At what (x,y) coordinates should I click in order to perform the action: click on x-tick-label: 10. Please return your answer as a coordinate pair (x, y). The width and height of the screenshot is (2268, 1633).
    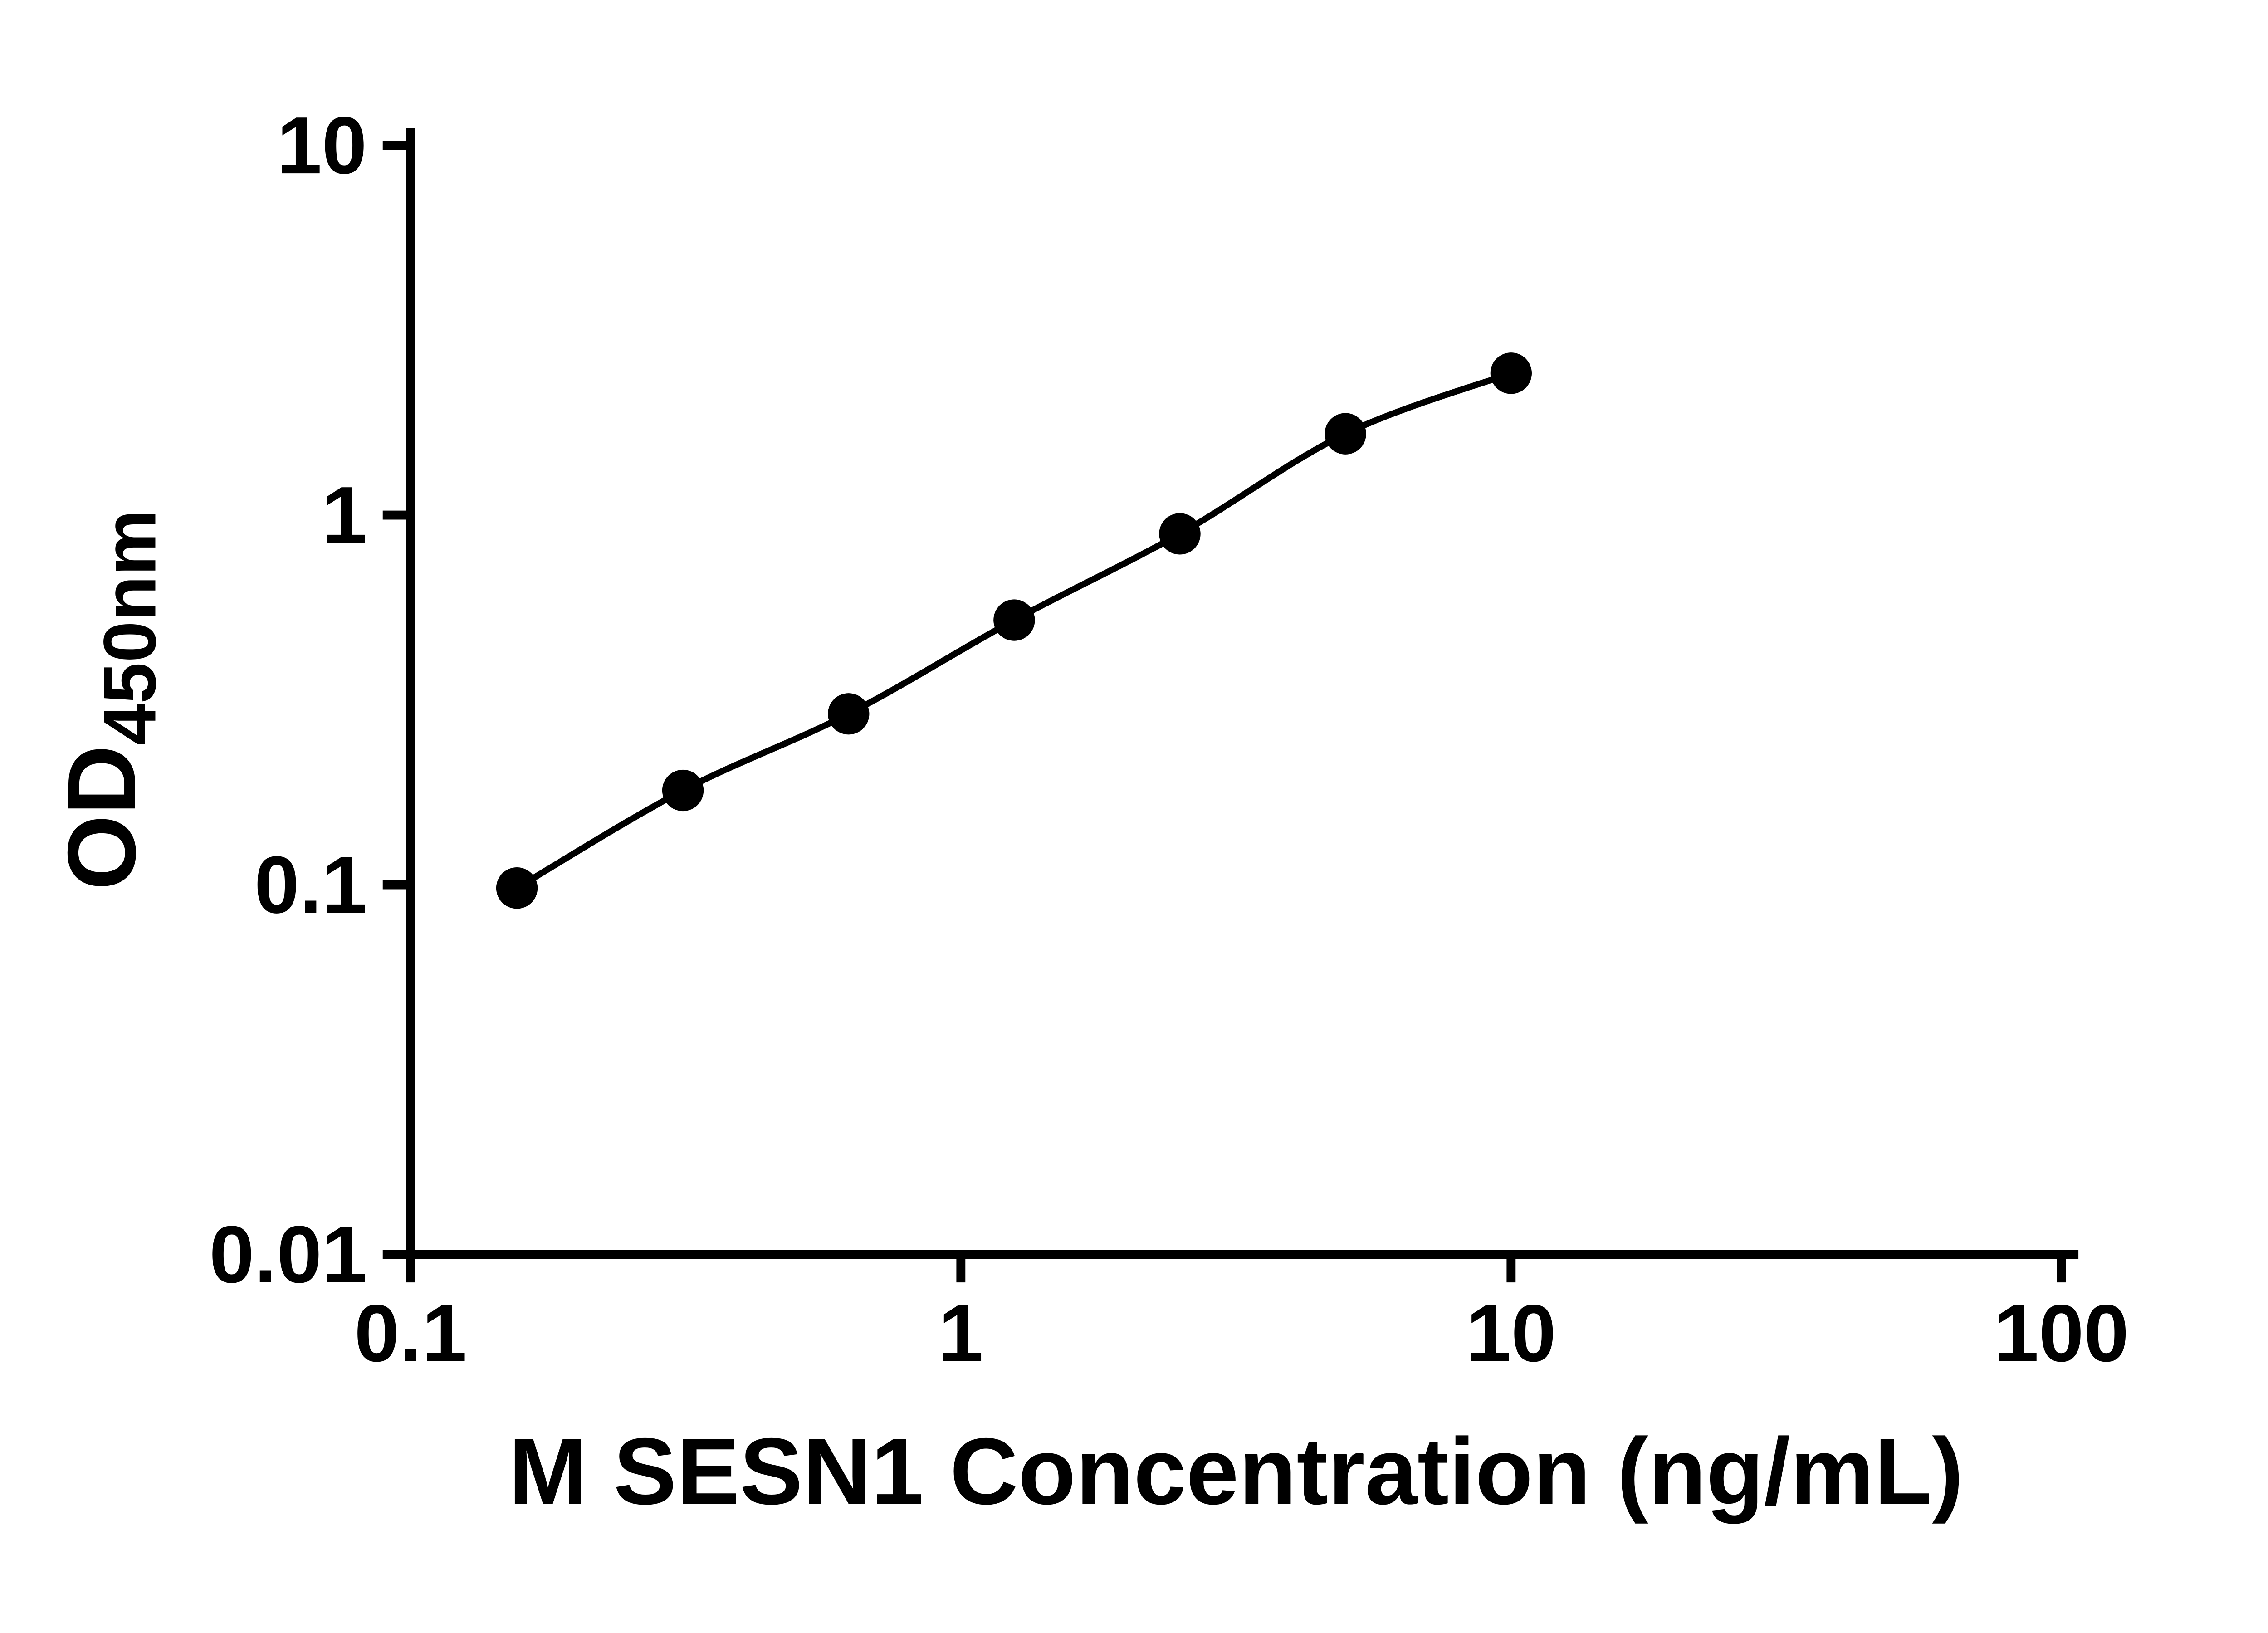
    Looking at the image, I should click on (1511, 1333).